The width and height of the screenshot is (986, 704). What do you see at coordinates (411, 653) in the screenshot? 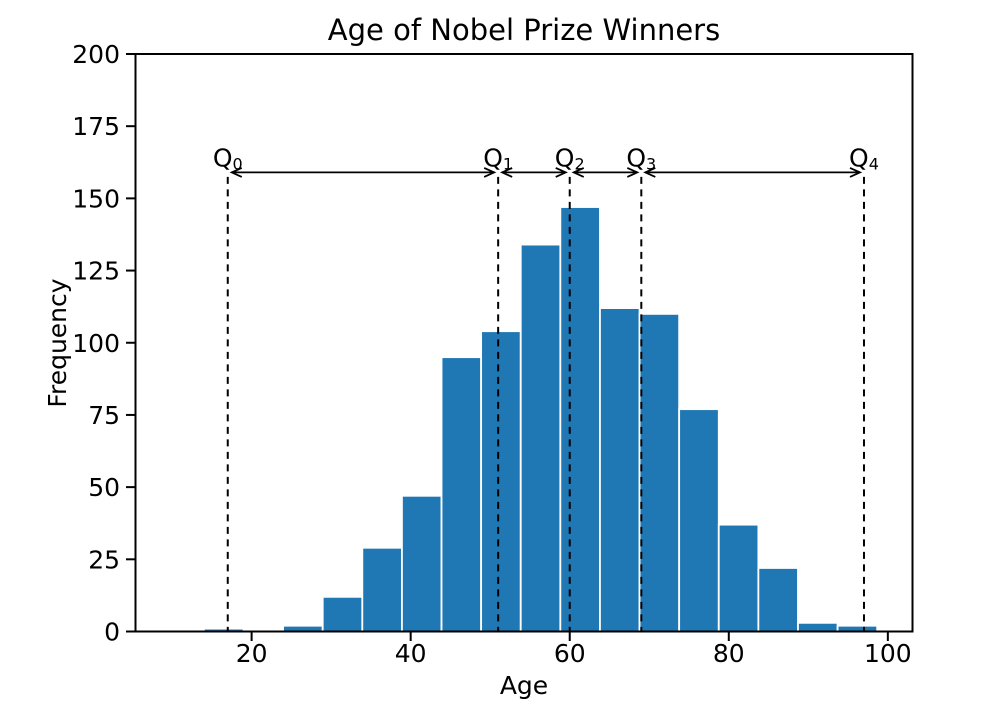
I see `x-tick-label: 40` at bounding box center [411, 653].